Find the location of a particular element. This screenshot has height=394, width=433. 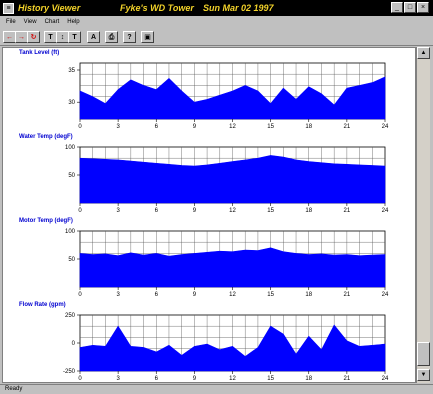

window-controls: _ □ × is located at coordinates (410, 7).